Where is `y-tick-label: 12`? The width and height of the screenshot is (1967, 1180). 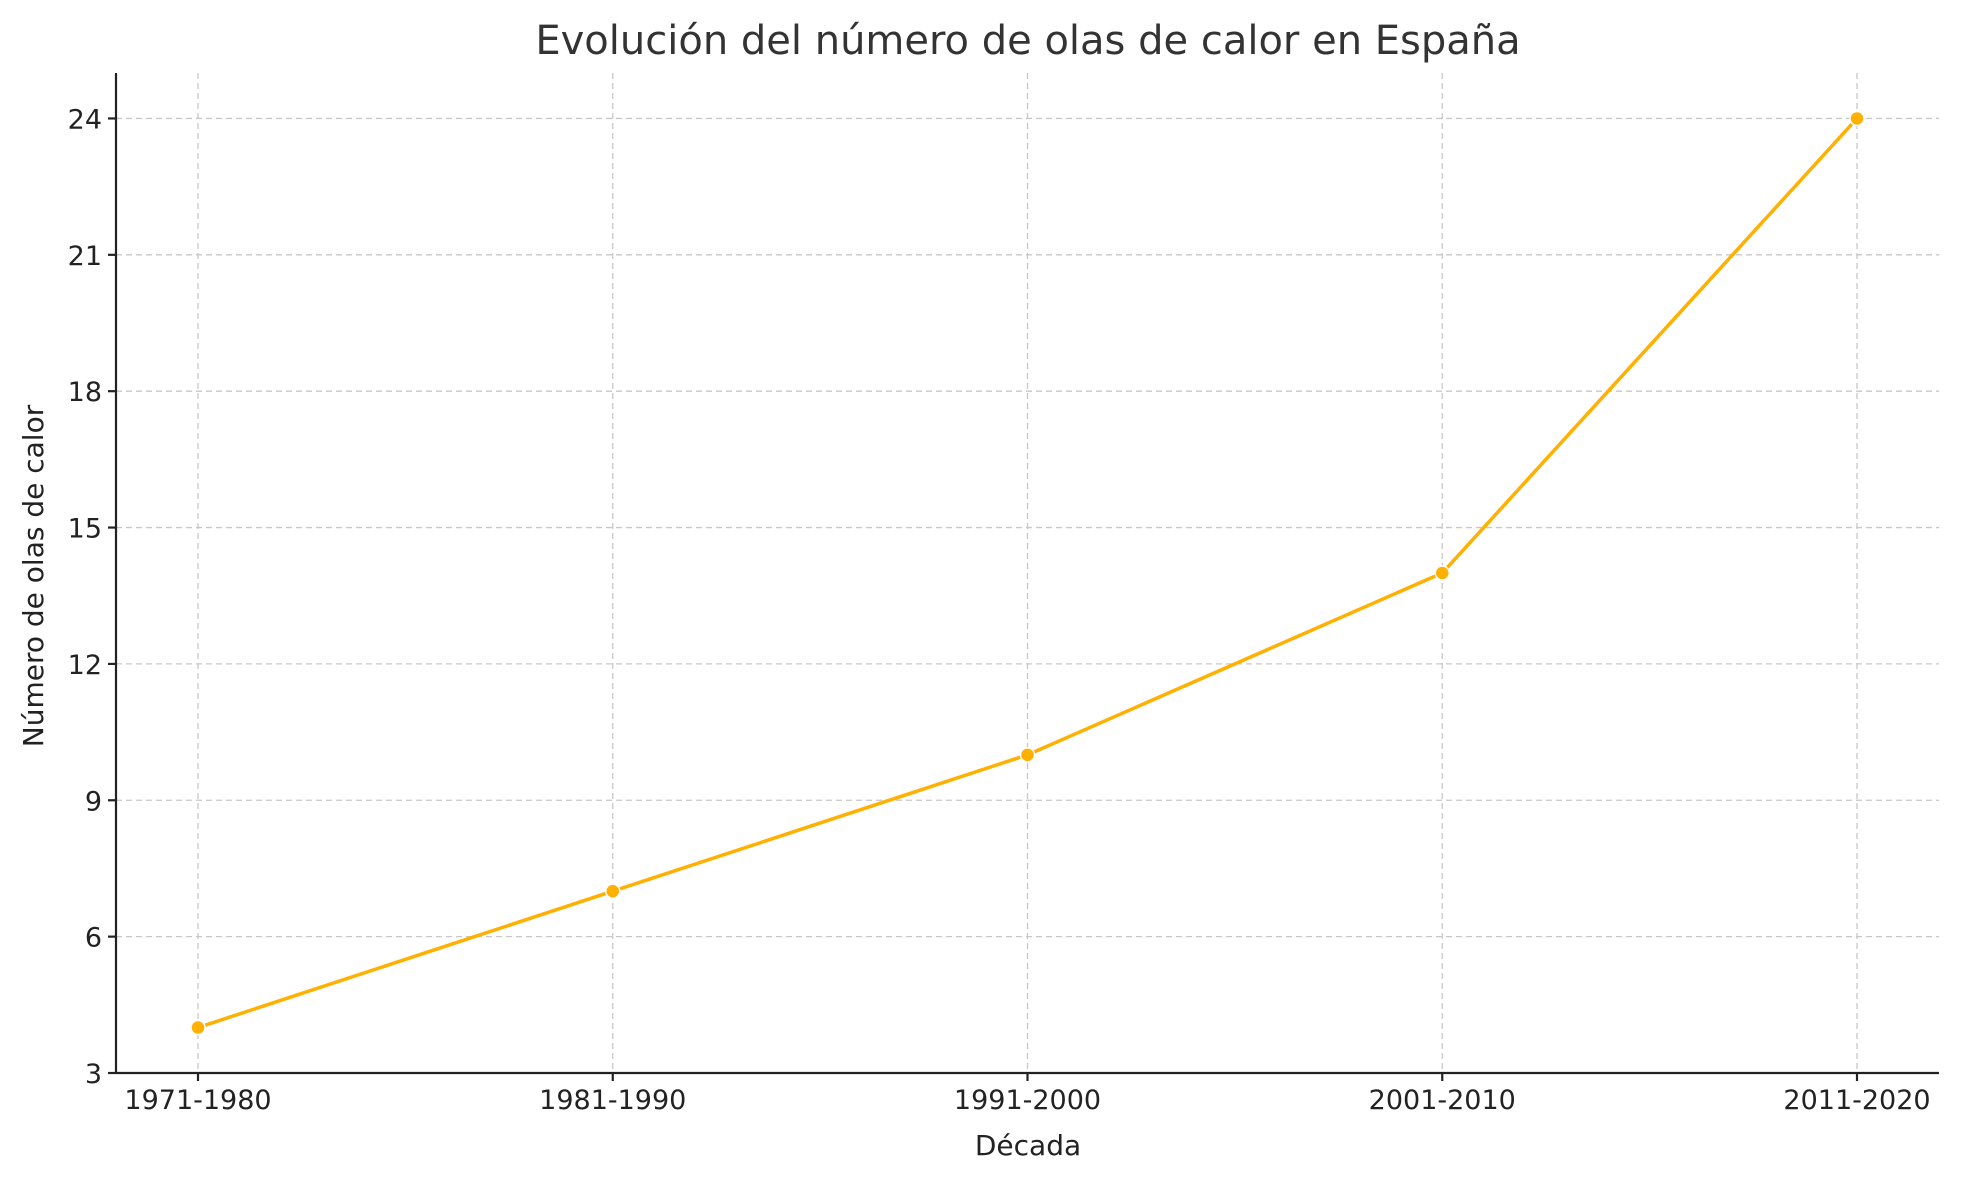 y-tick-label: 12 is located at coordinates (85, 665).